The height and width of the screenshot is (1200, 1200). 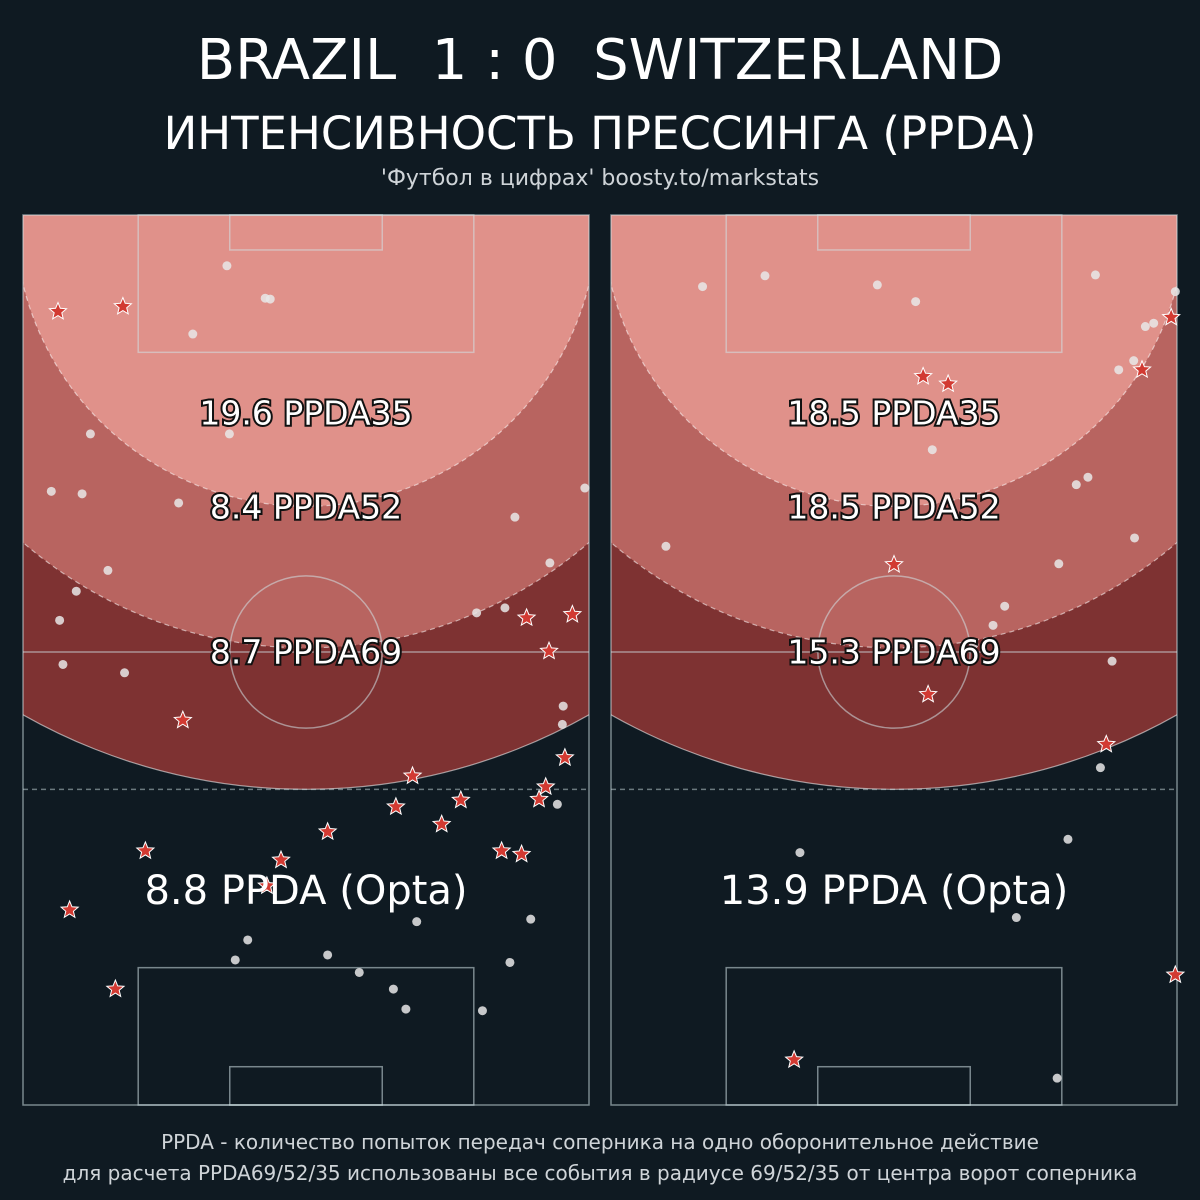 What do you see at coordinates (893, 412) in the screenshot?
I see `zone-label-ppda35: 18.5 PPDA35` at bounding box center [893, 412].